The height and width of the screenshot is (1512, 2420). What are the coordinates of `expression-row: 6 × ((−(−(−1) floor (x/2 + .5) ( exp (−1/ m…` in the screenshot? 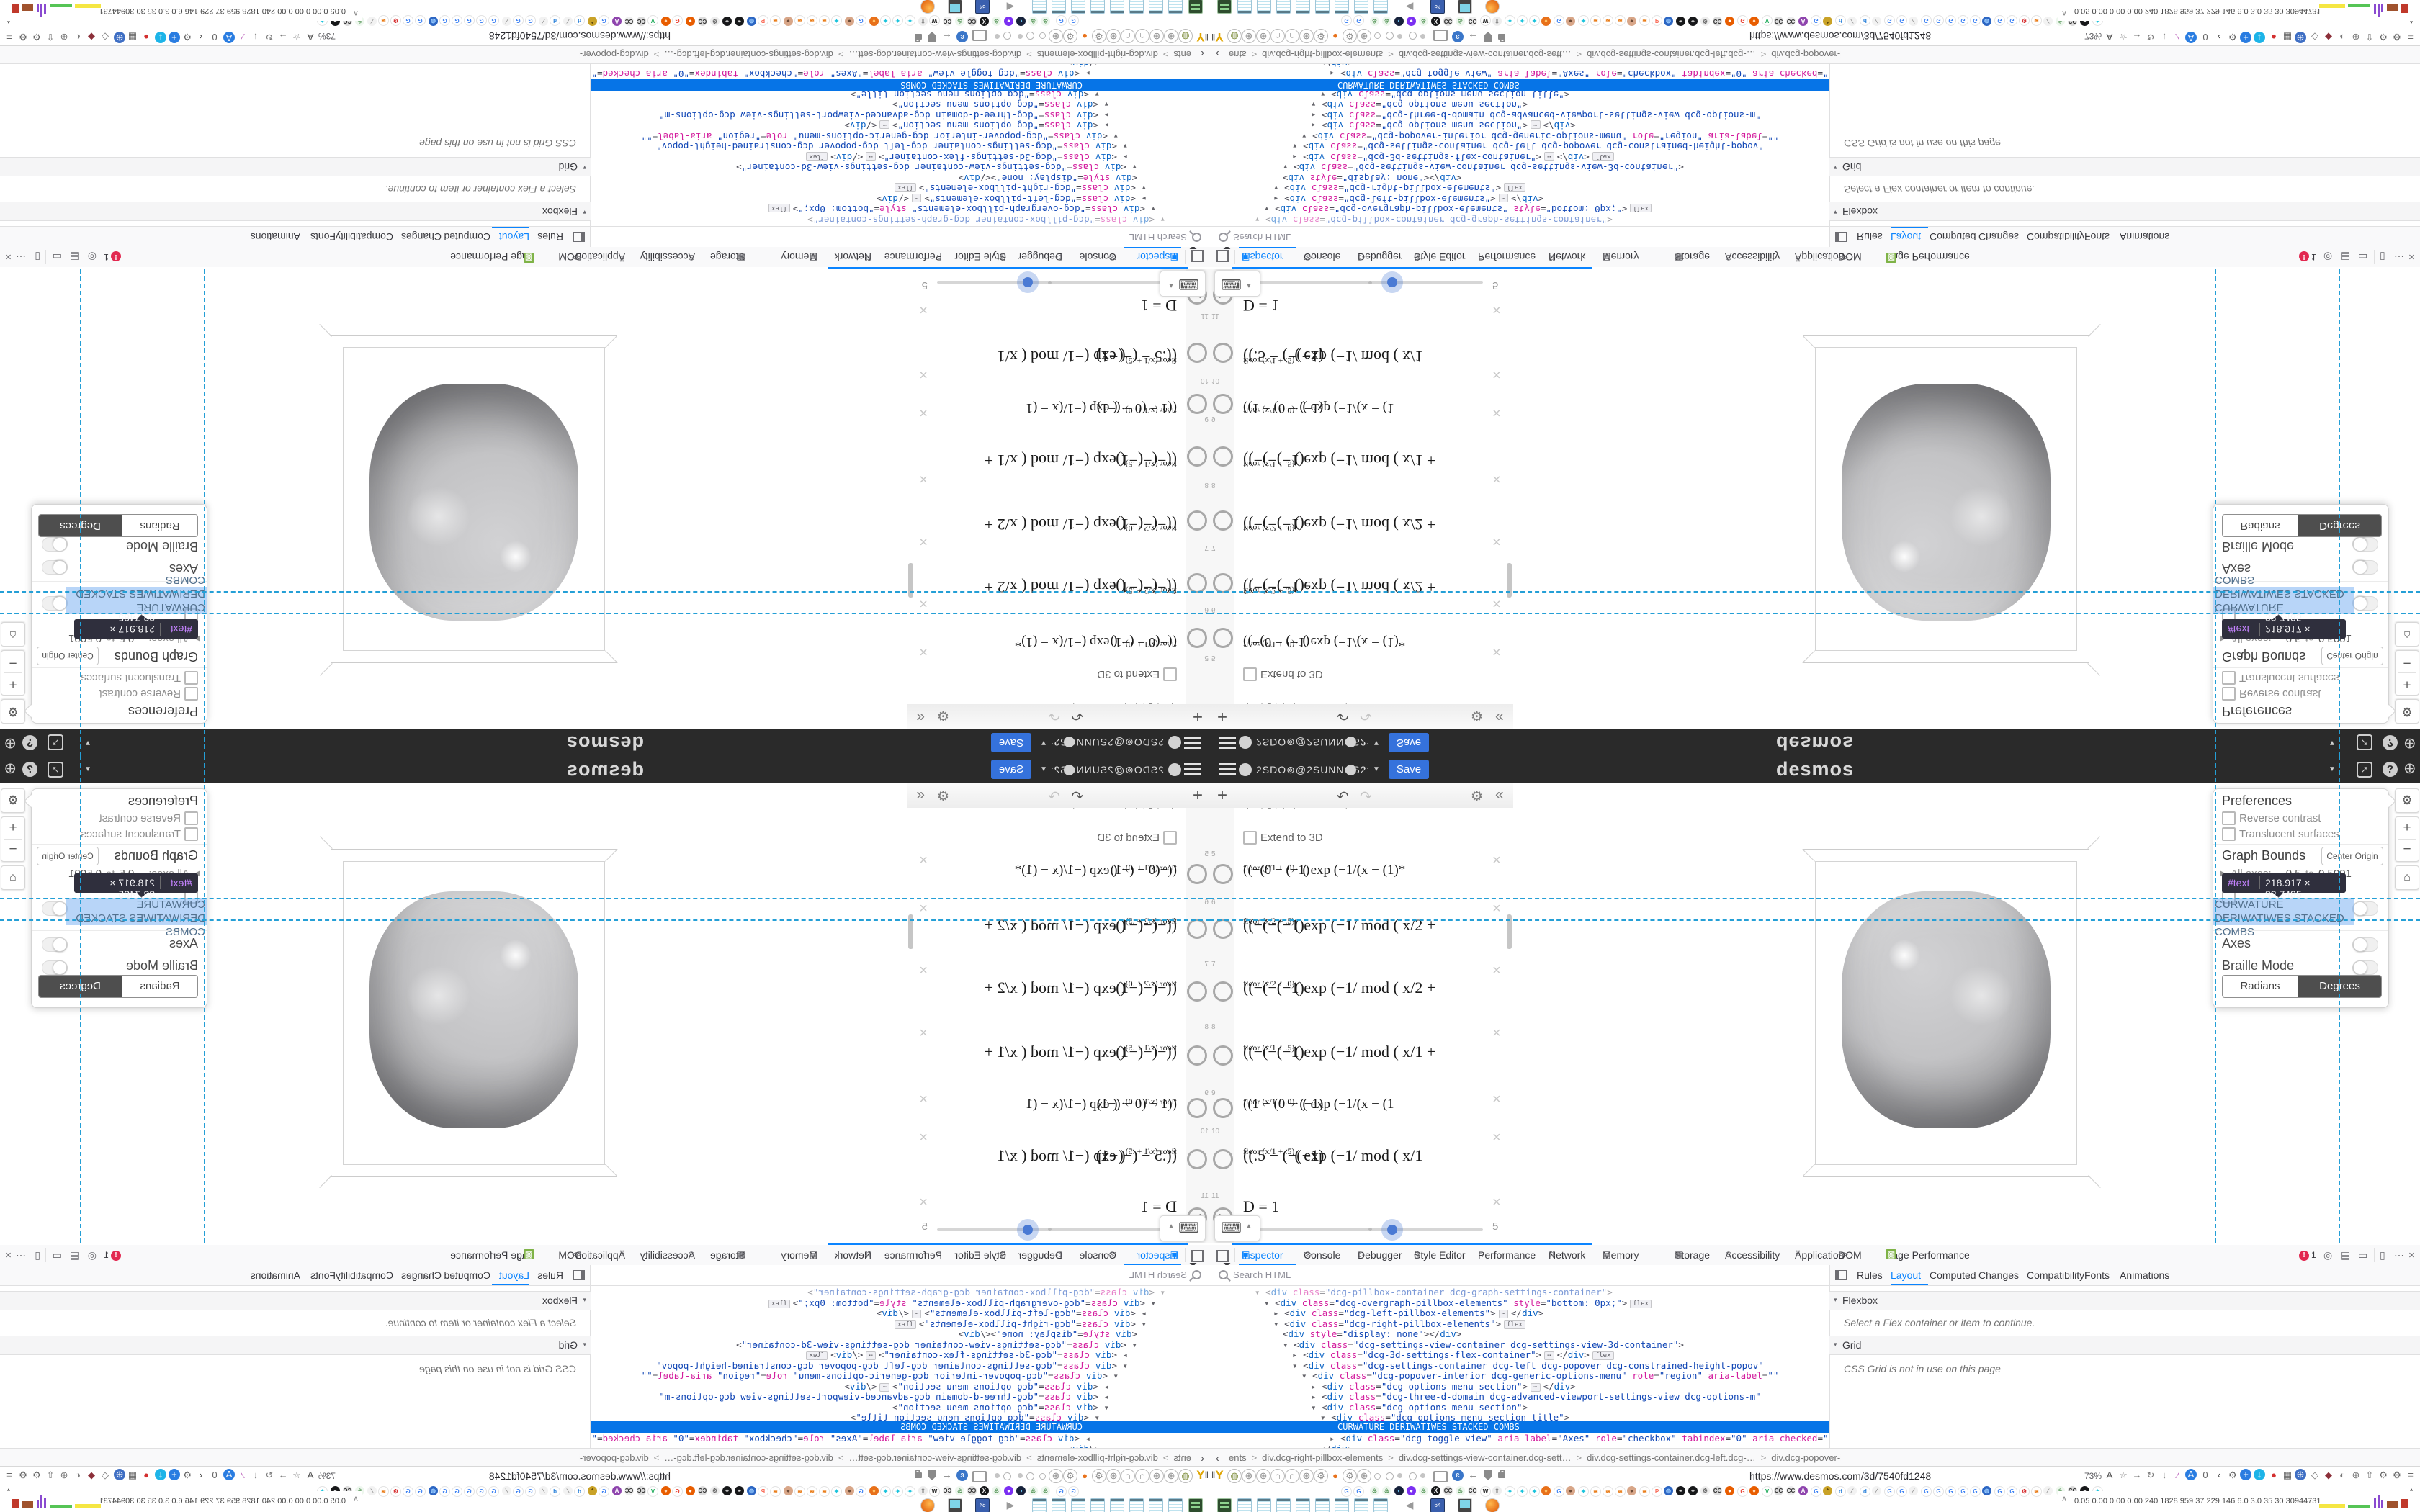 It's located at (1361, 583).